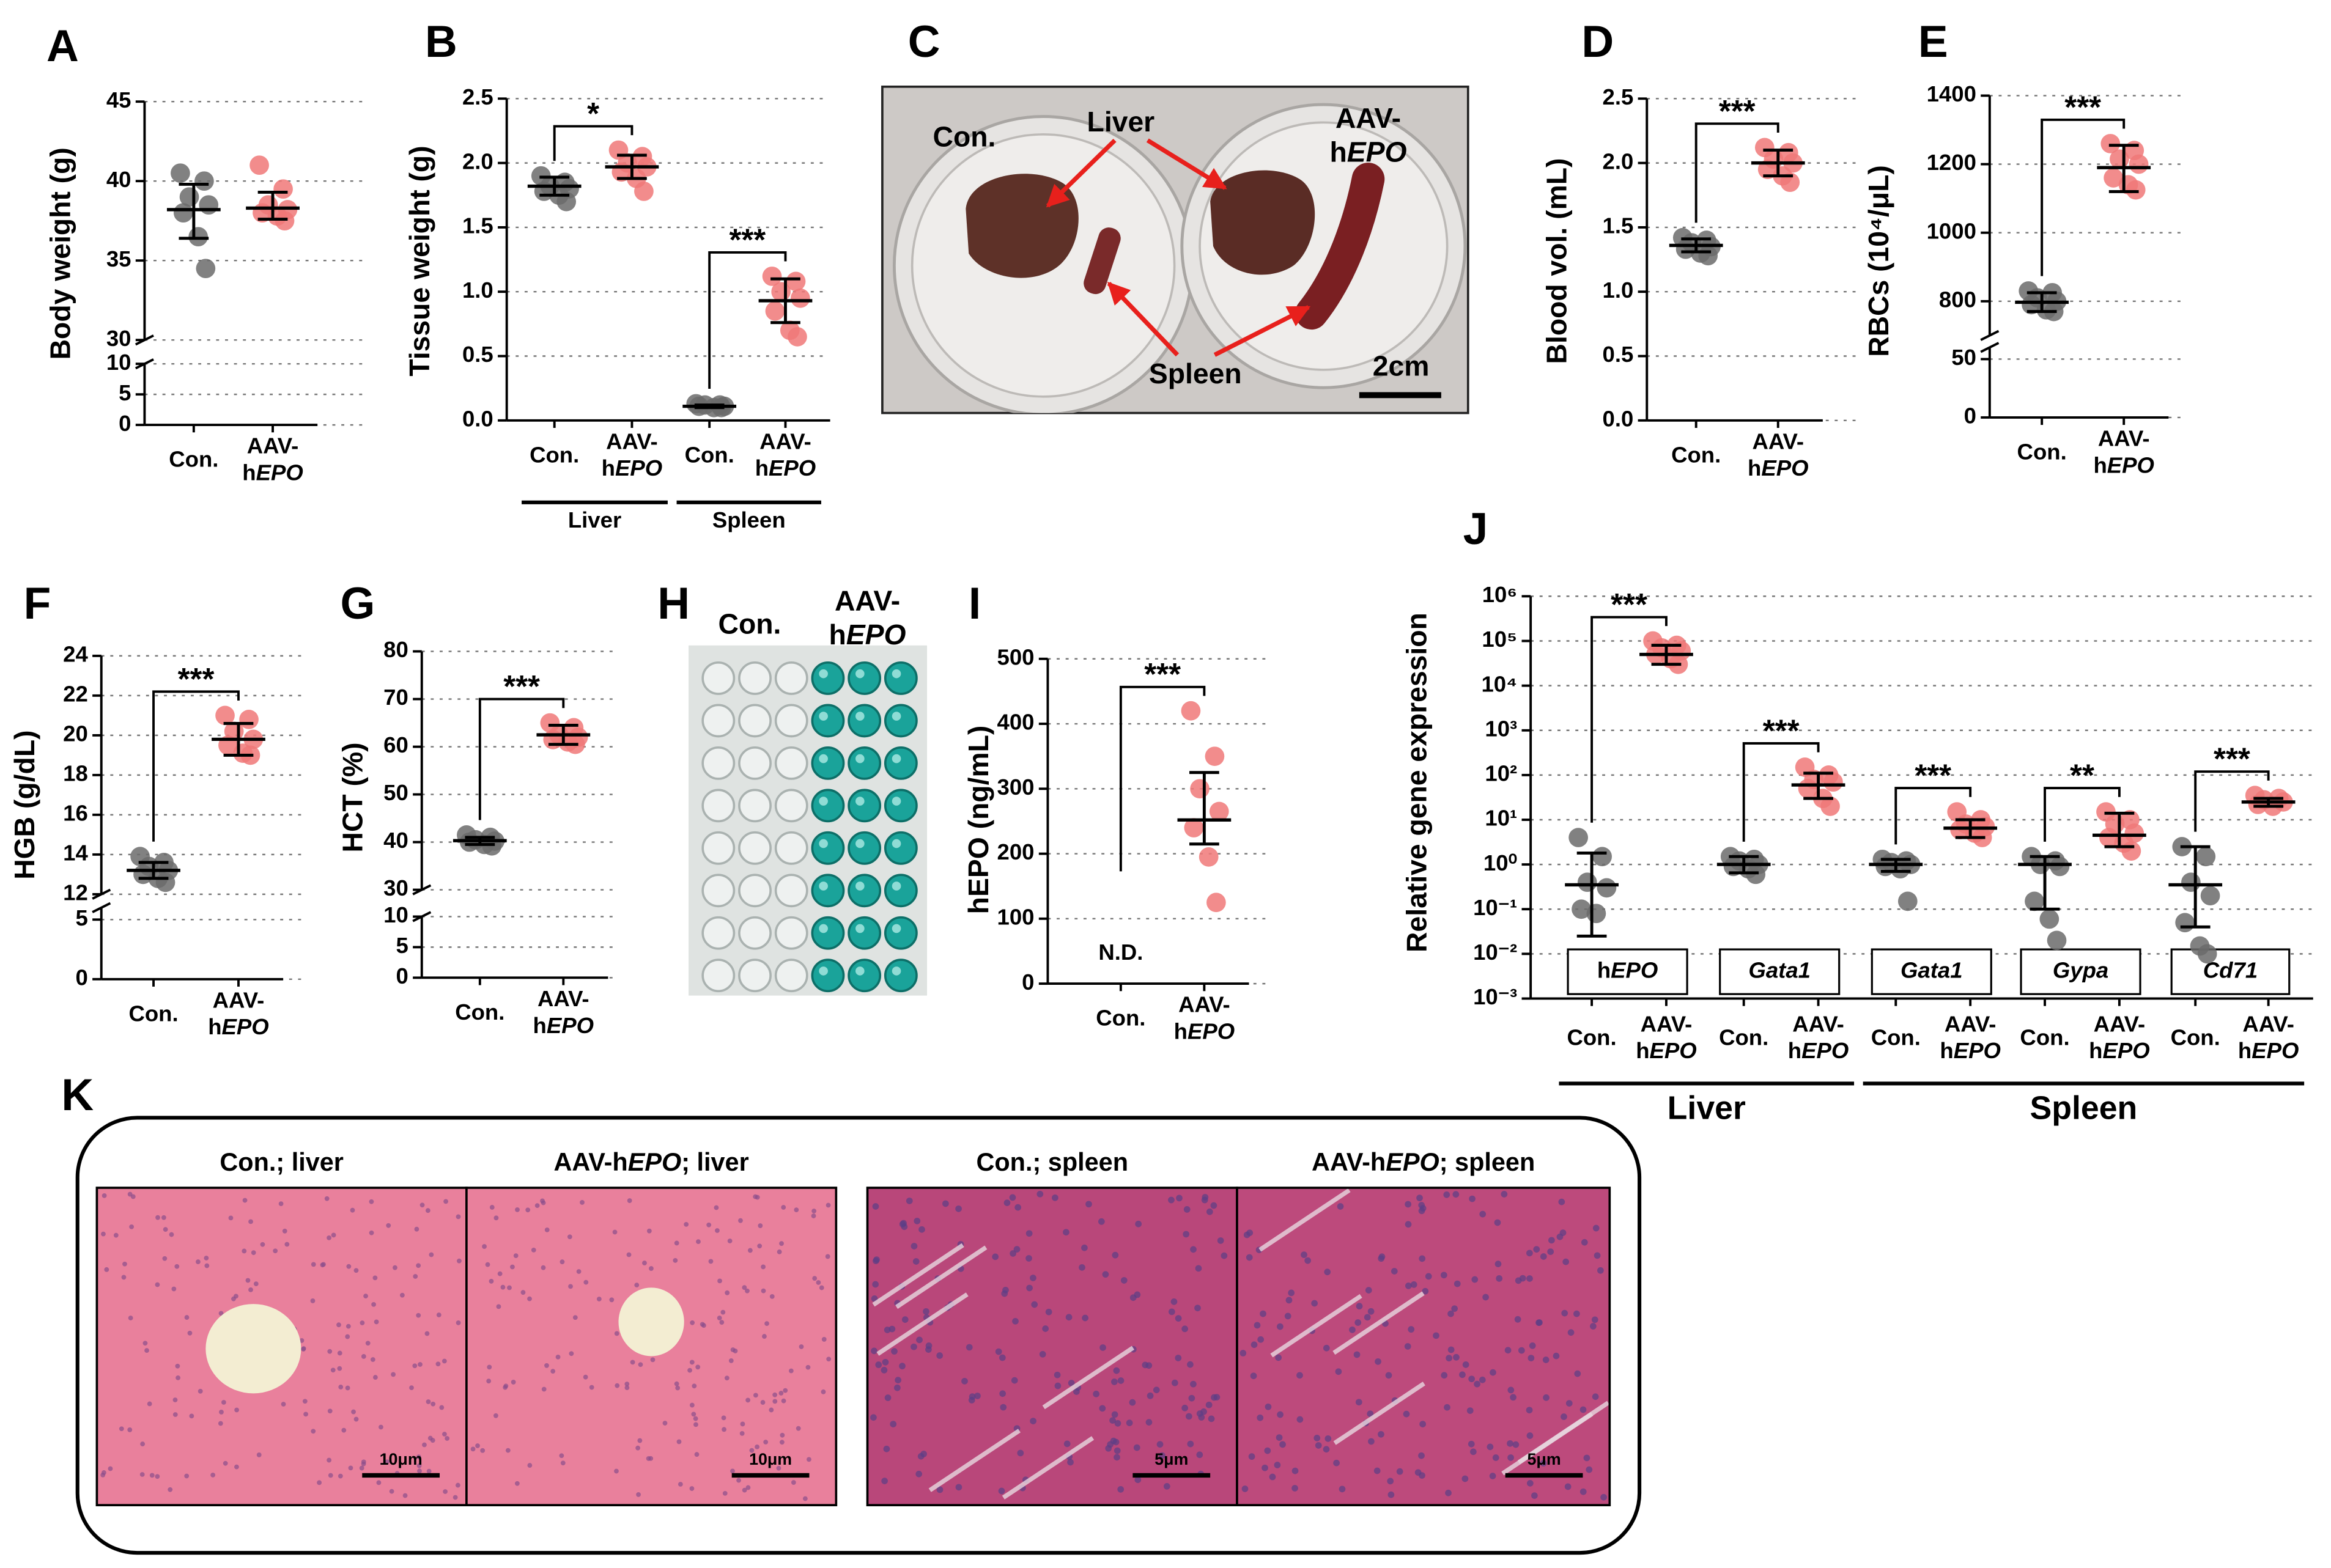 This screenshot has width=2331, height=1568. What do you see at coordinates (1932, 969) in the screenshot?
I see `gene-label: Gata1` at bounding box center [1932, 969].